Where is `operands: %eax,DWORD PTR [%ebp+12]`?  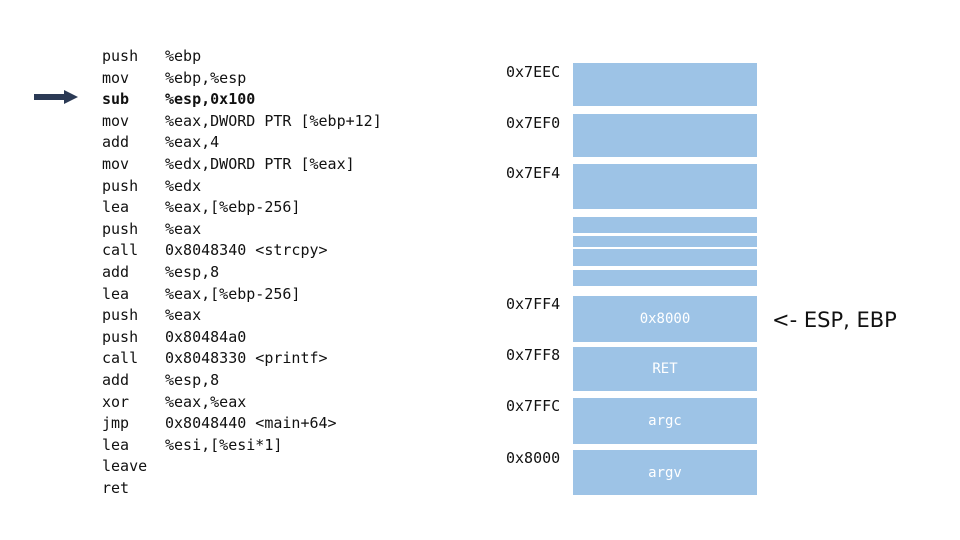 operands: %eax,DWORD PTR [%ebp+12] is located at coordinates (273, 120).